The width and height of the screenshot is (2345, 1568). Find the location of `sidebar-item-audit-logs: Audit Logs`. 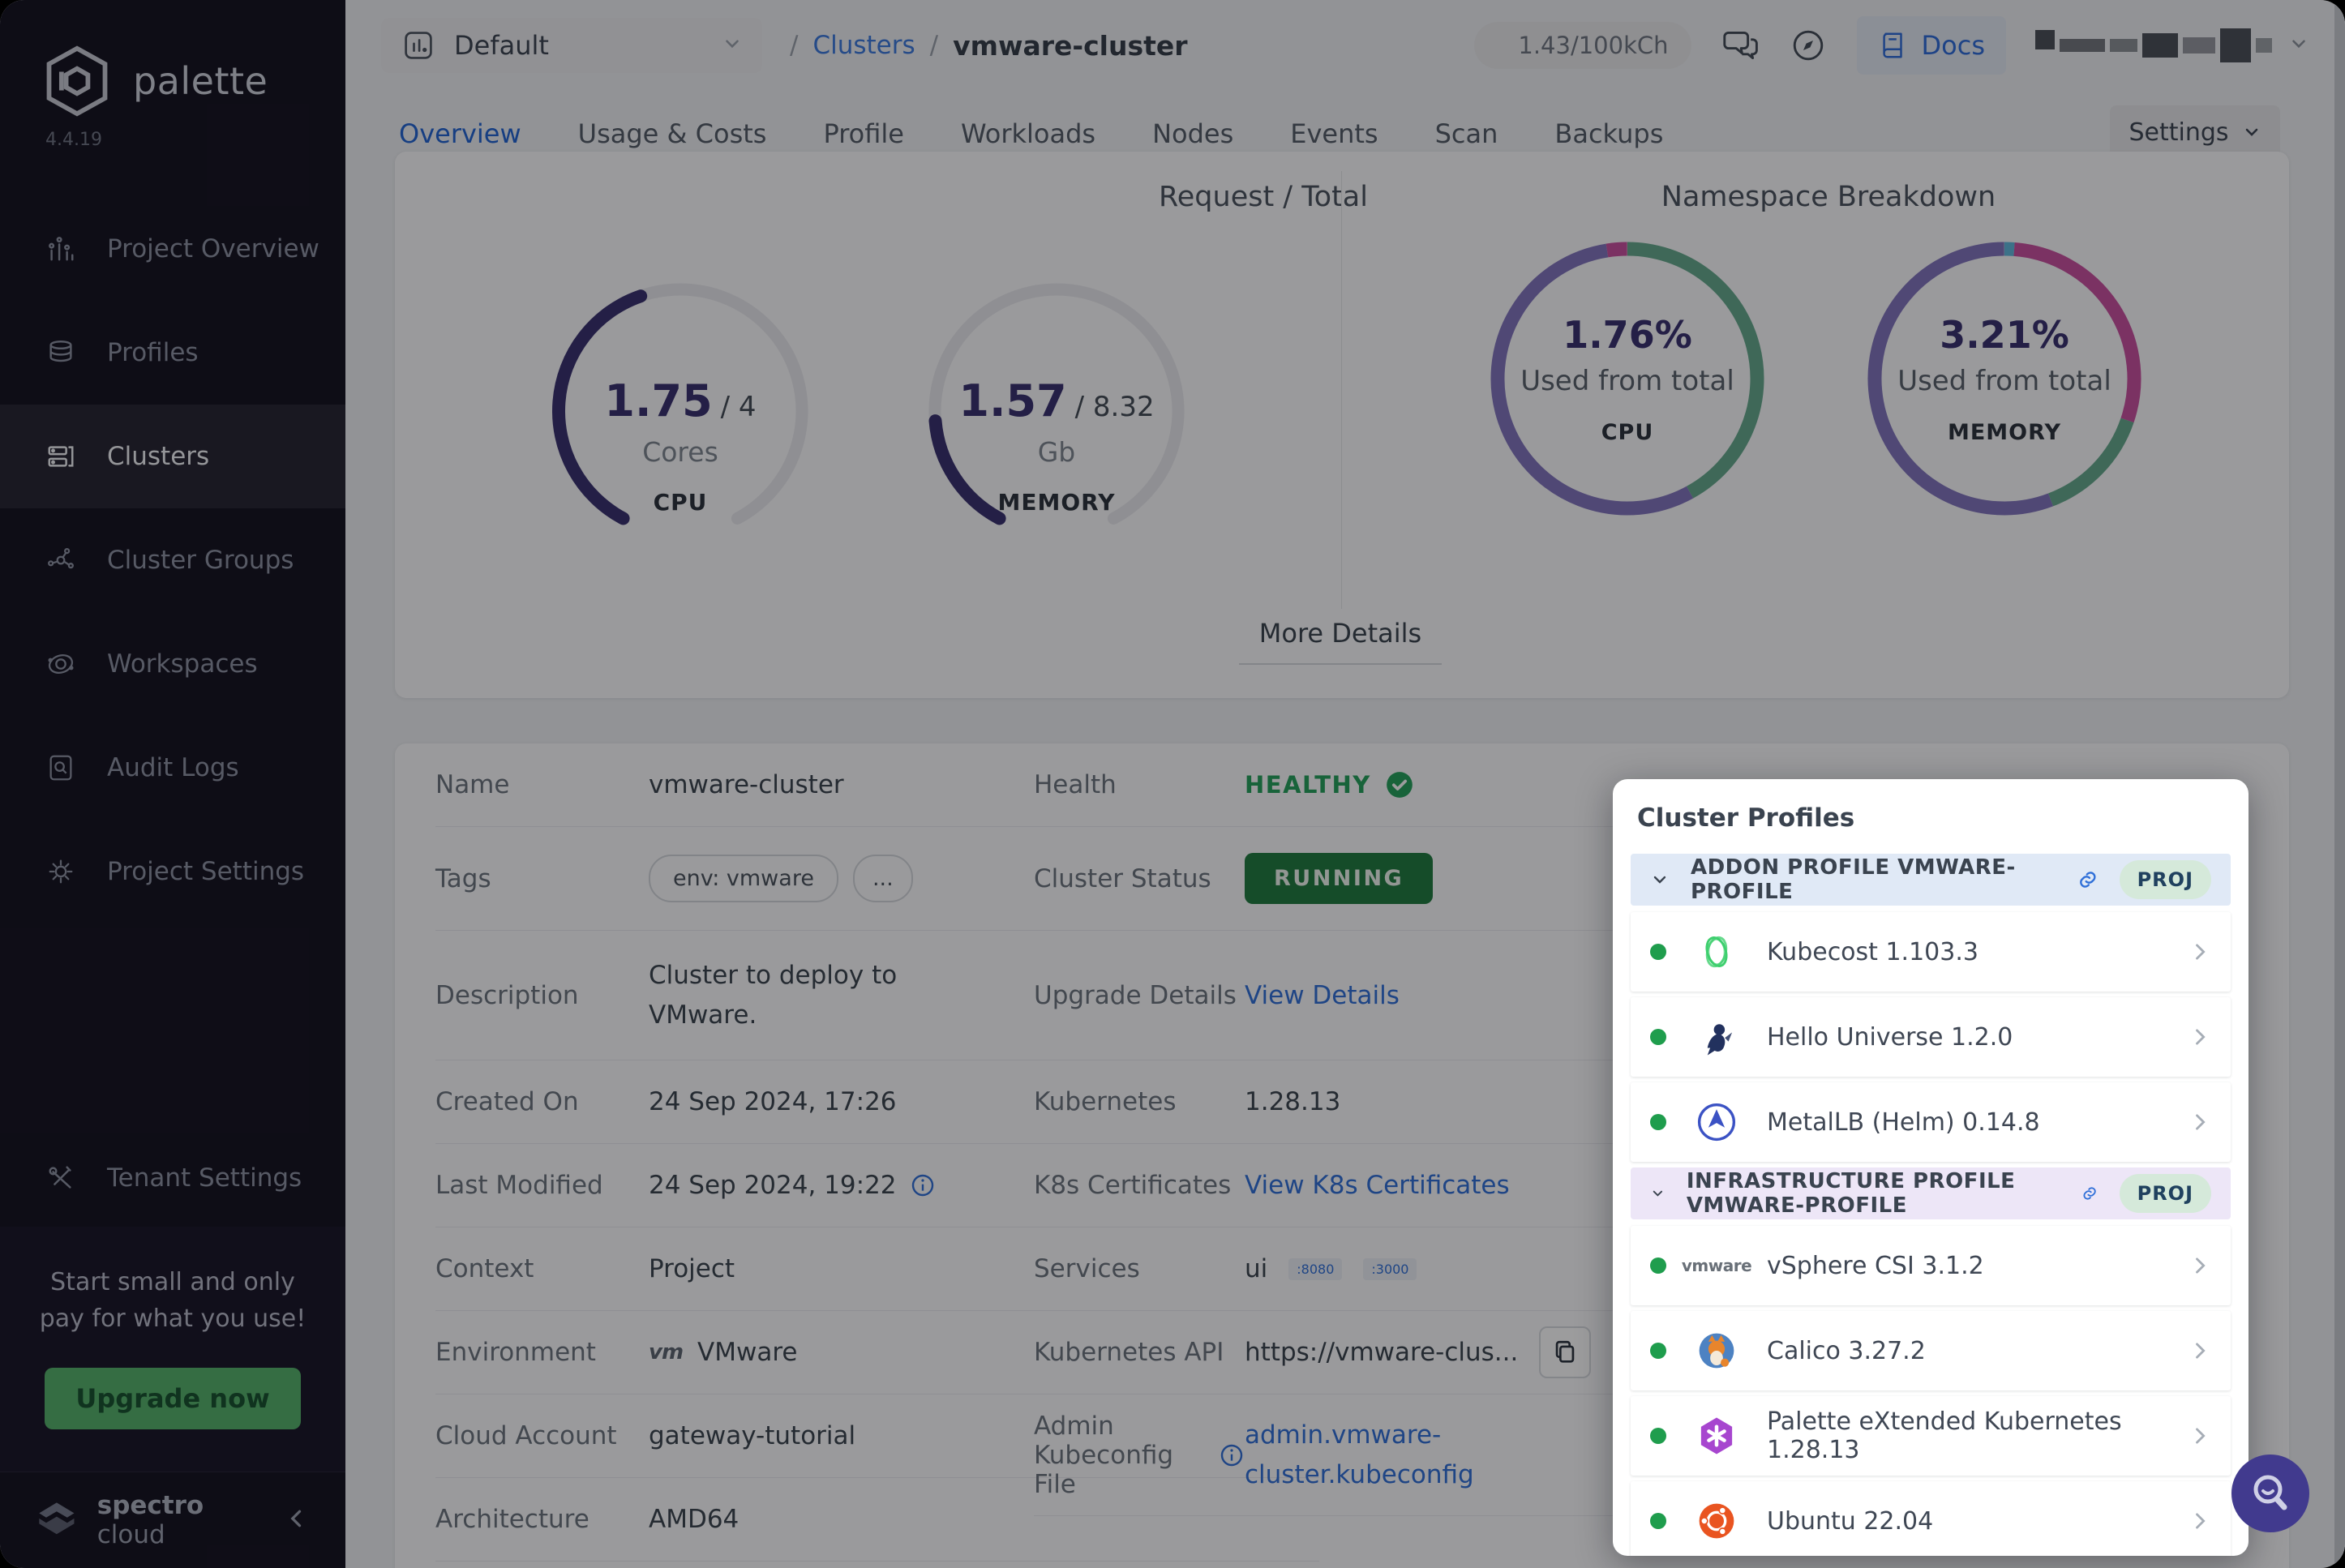

sidebar-item-audit-logs: Audit Logs is located at coordinates (172, 768).